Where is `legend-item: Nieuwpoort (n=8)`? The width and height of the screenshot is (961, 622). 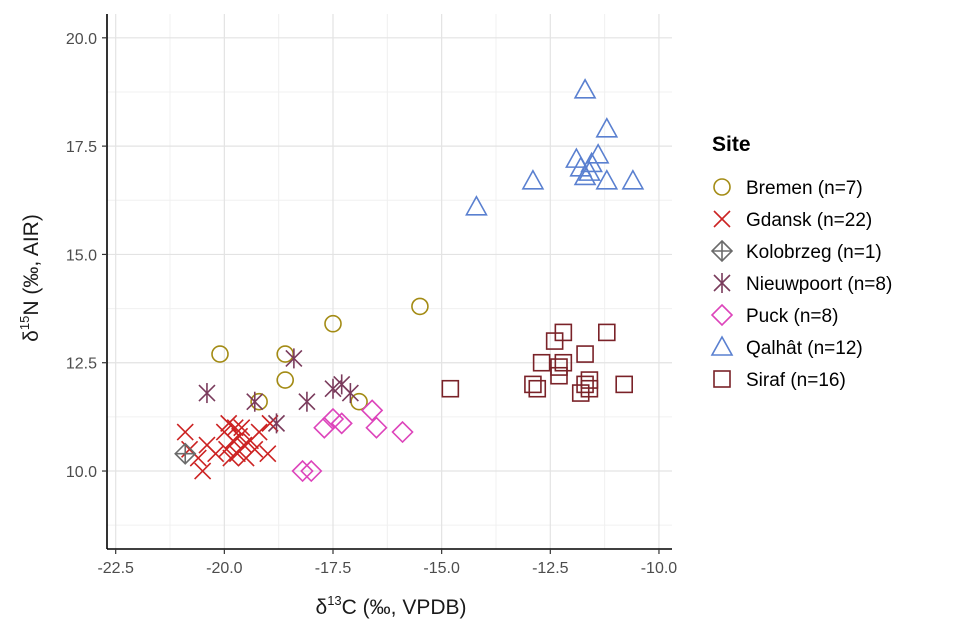 legend-item: Nieuwpoort (n=8) is located at coordinates (802, 284).